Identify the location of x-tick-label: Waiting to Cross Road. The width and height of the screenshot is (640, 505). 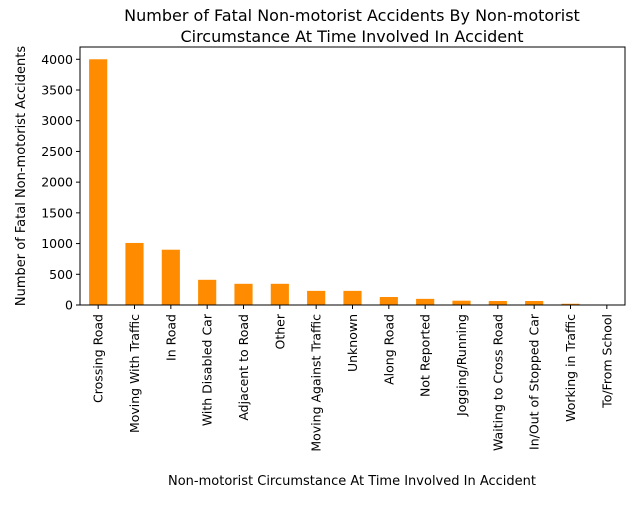
(497, 382).